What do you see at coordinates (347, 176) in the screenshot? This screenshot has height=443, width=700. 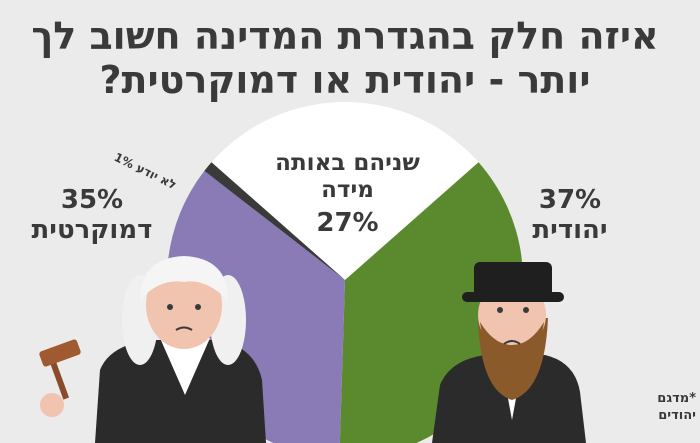 I see `label-both-name: שניהם באותה מידה` at bounding box center [347, 176].